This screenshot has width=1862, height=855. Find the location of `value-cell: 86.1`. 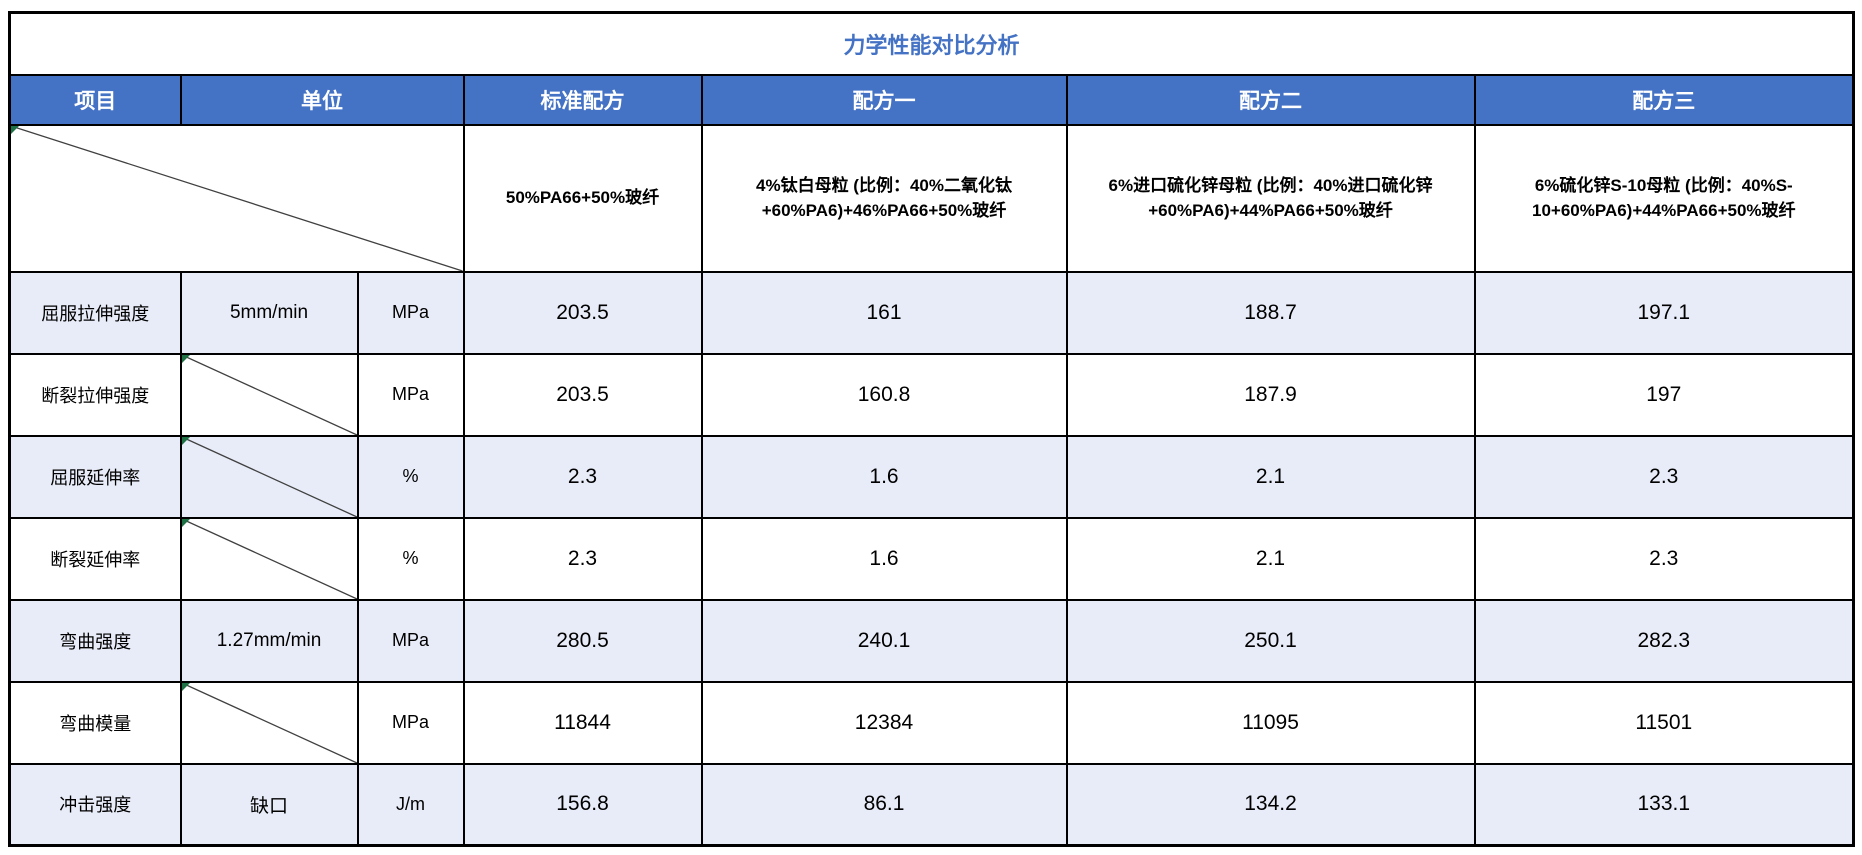

value-cell: 86.1 is located at coordinates (884, 804).